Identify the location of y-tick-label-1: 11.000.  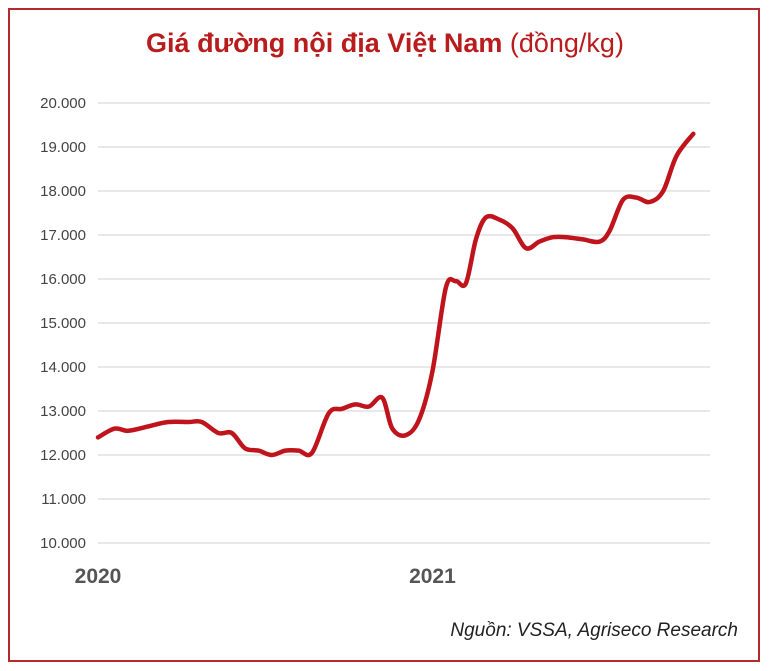
(63, 499).